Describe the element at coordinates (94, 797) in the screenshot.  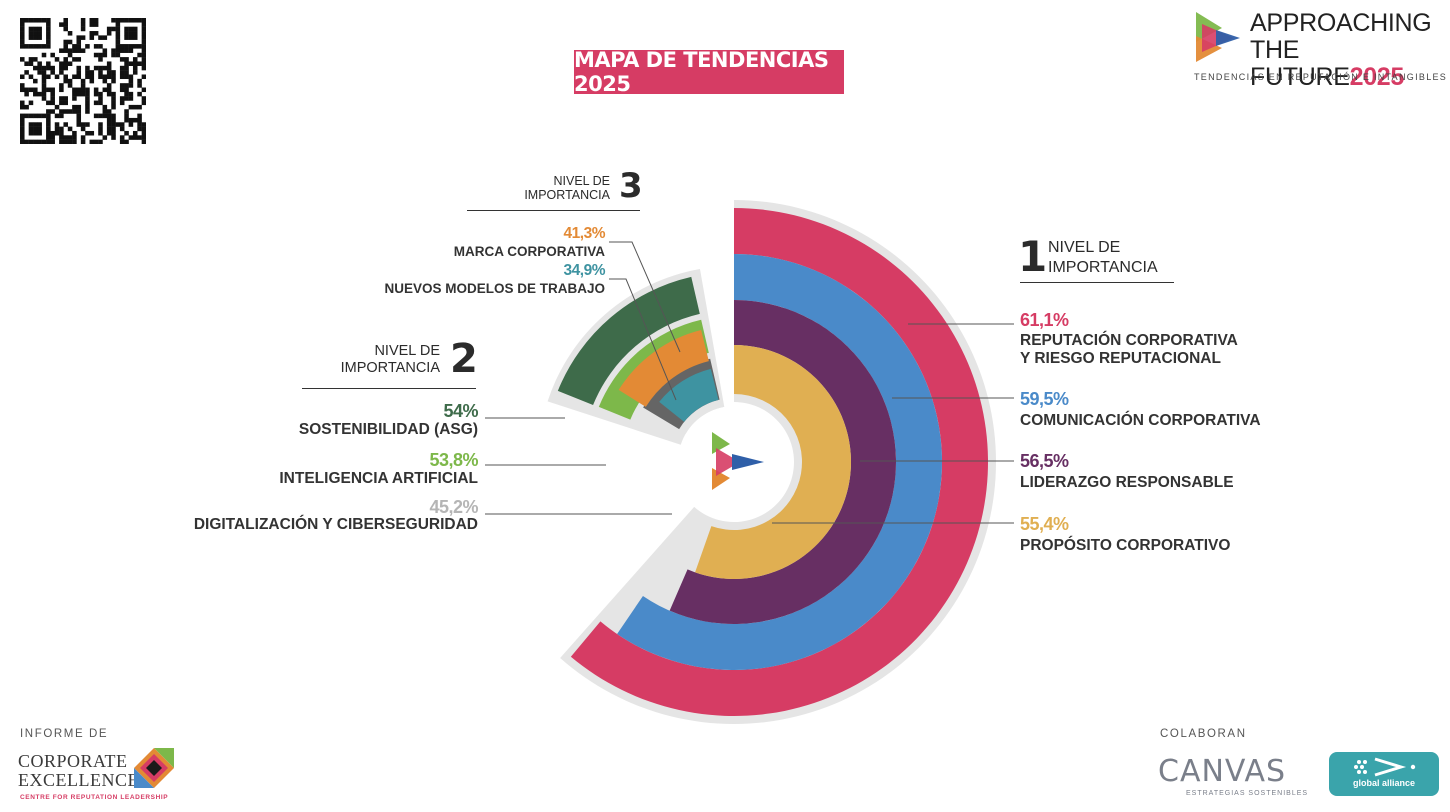
I see `corporate-excellence-subtitle: CENTRE FOR REPUTATION LEADERSHIP` at that location.